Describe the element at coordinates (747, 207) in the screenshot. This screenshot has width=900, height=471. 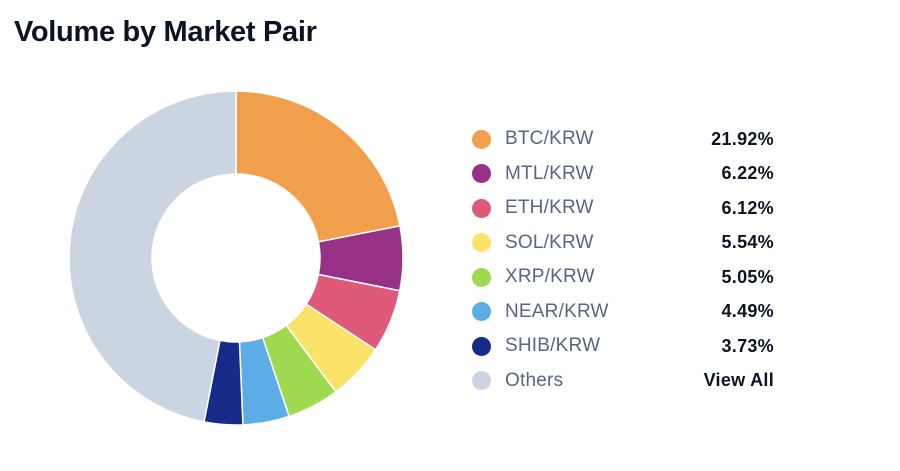
I see `legend-value: 6.12%` at that location.